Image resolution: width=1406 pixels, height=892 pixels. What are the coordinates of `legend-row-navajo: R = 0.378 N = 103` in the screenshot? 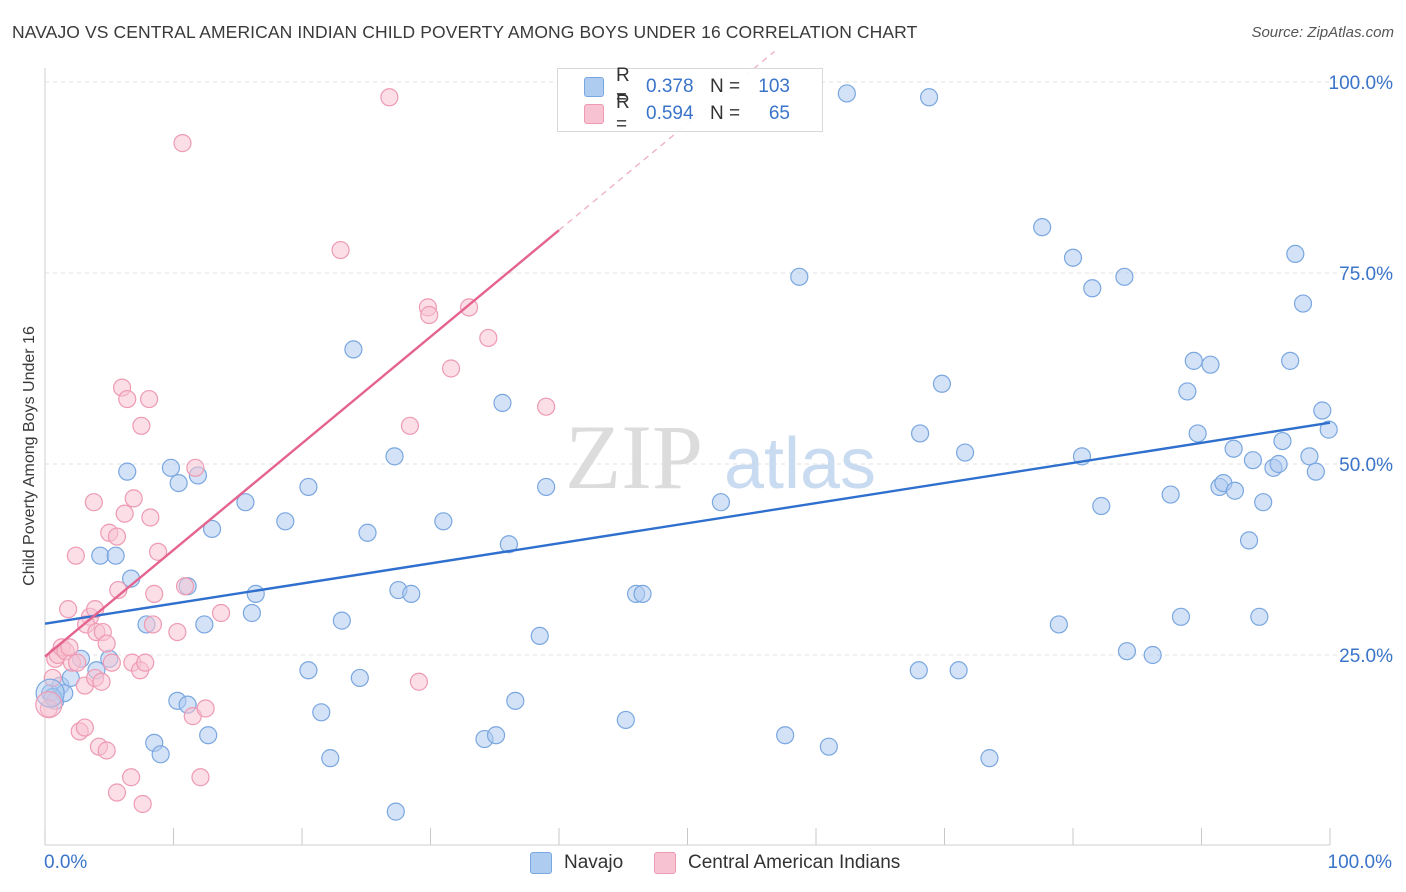 It's located at (674, 86).